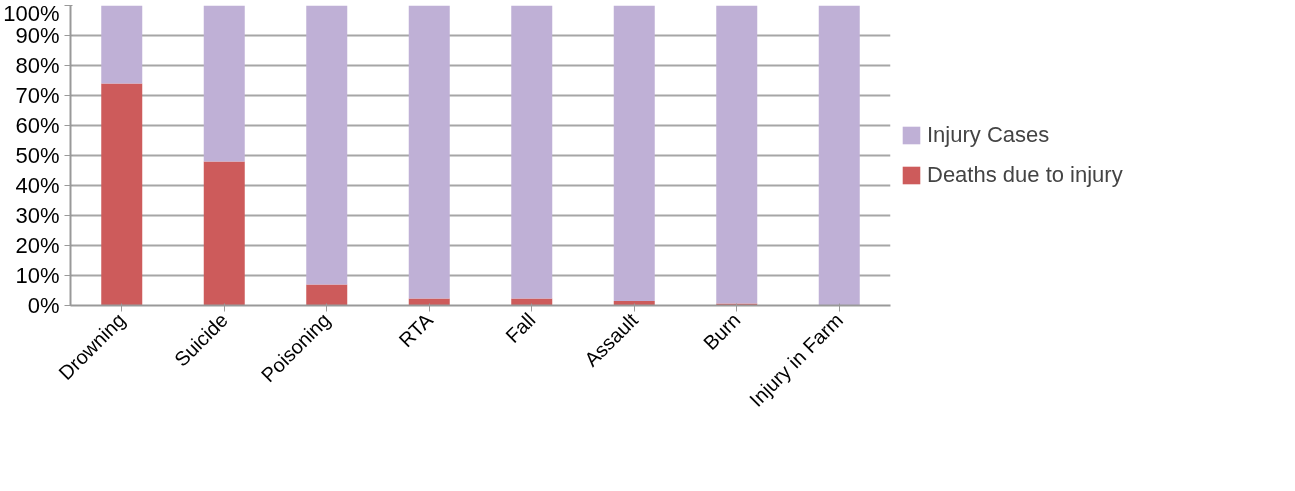 This screenshot has height=491, width=1295. What do you see at coordinates (1025, 175) in the screenshot?
I see `legend-label: Deaths due to injury` at bounding box center [1025, 175].